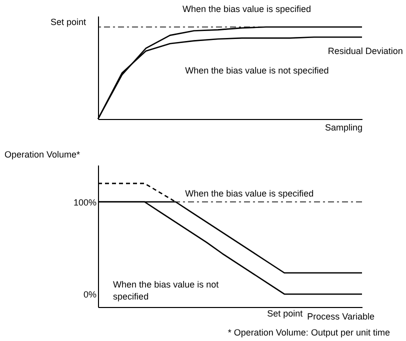 This screenshot has width=406, height=341. Describe the element at coordinates (42, 155) in the screenshot. I see `y-axis-title: Operation Volume*` at that location.